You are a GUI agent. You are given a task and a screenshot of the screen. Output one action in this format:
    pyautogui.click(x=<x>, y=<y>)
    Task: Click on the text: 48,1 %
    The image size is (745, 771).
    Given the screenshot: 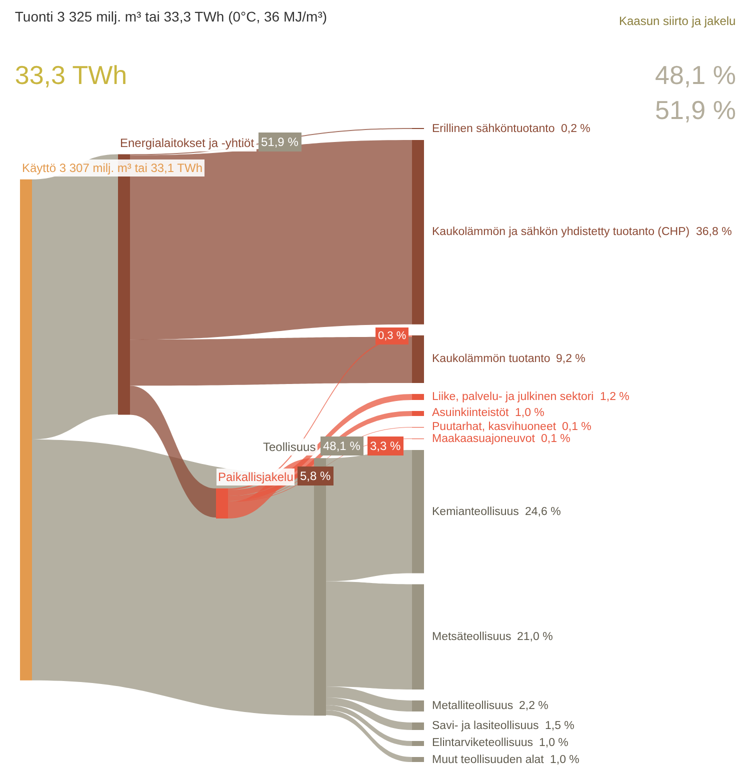 What is the action you would take?
    pyautogui.click(x=695, y=75)
    